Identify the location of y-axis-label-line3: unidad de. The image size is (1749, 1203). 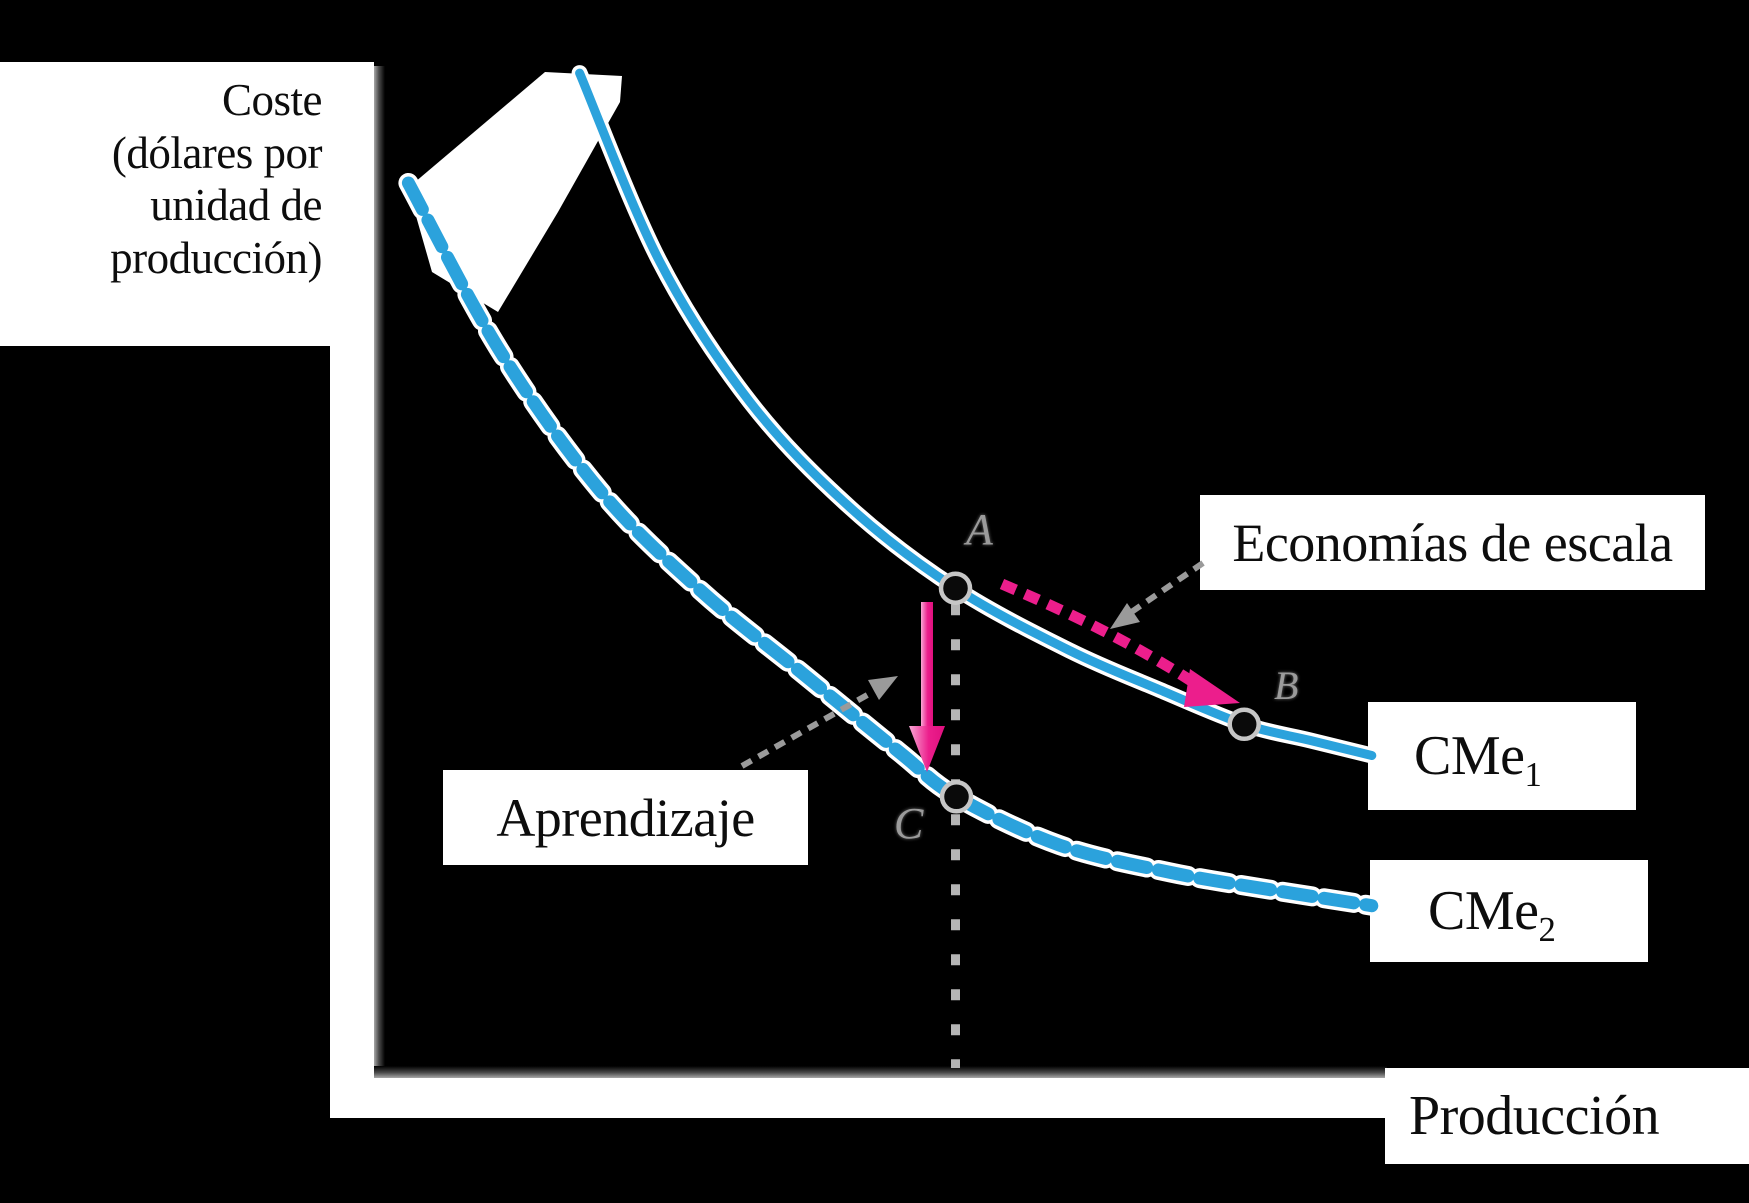
(236, 205).